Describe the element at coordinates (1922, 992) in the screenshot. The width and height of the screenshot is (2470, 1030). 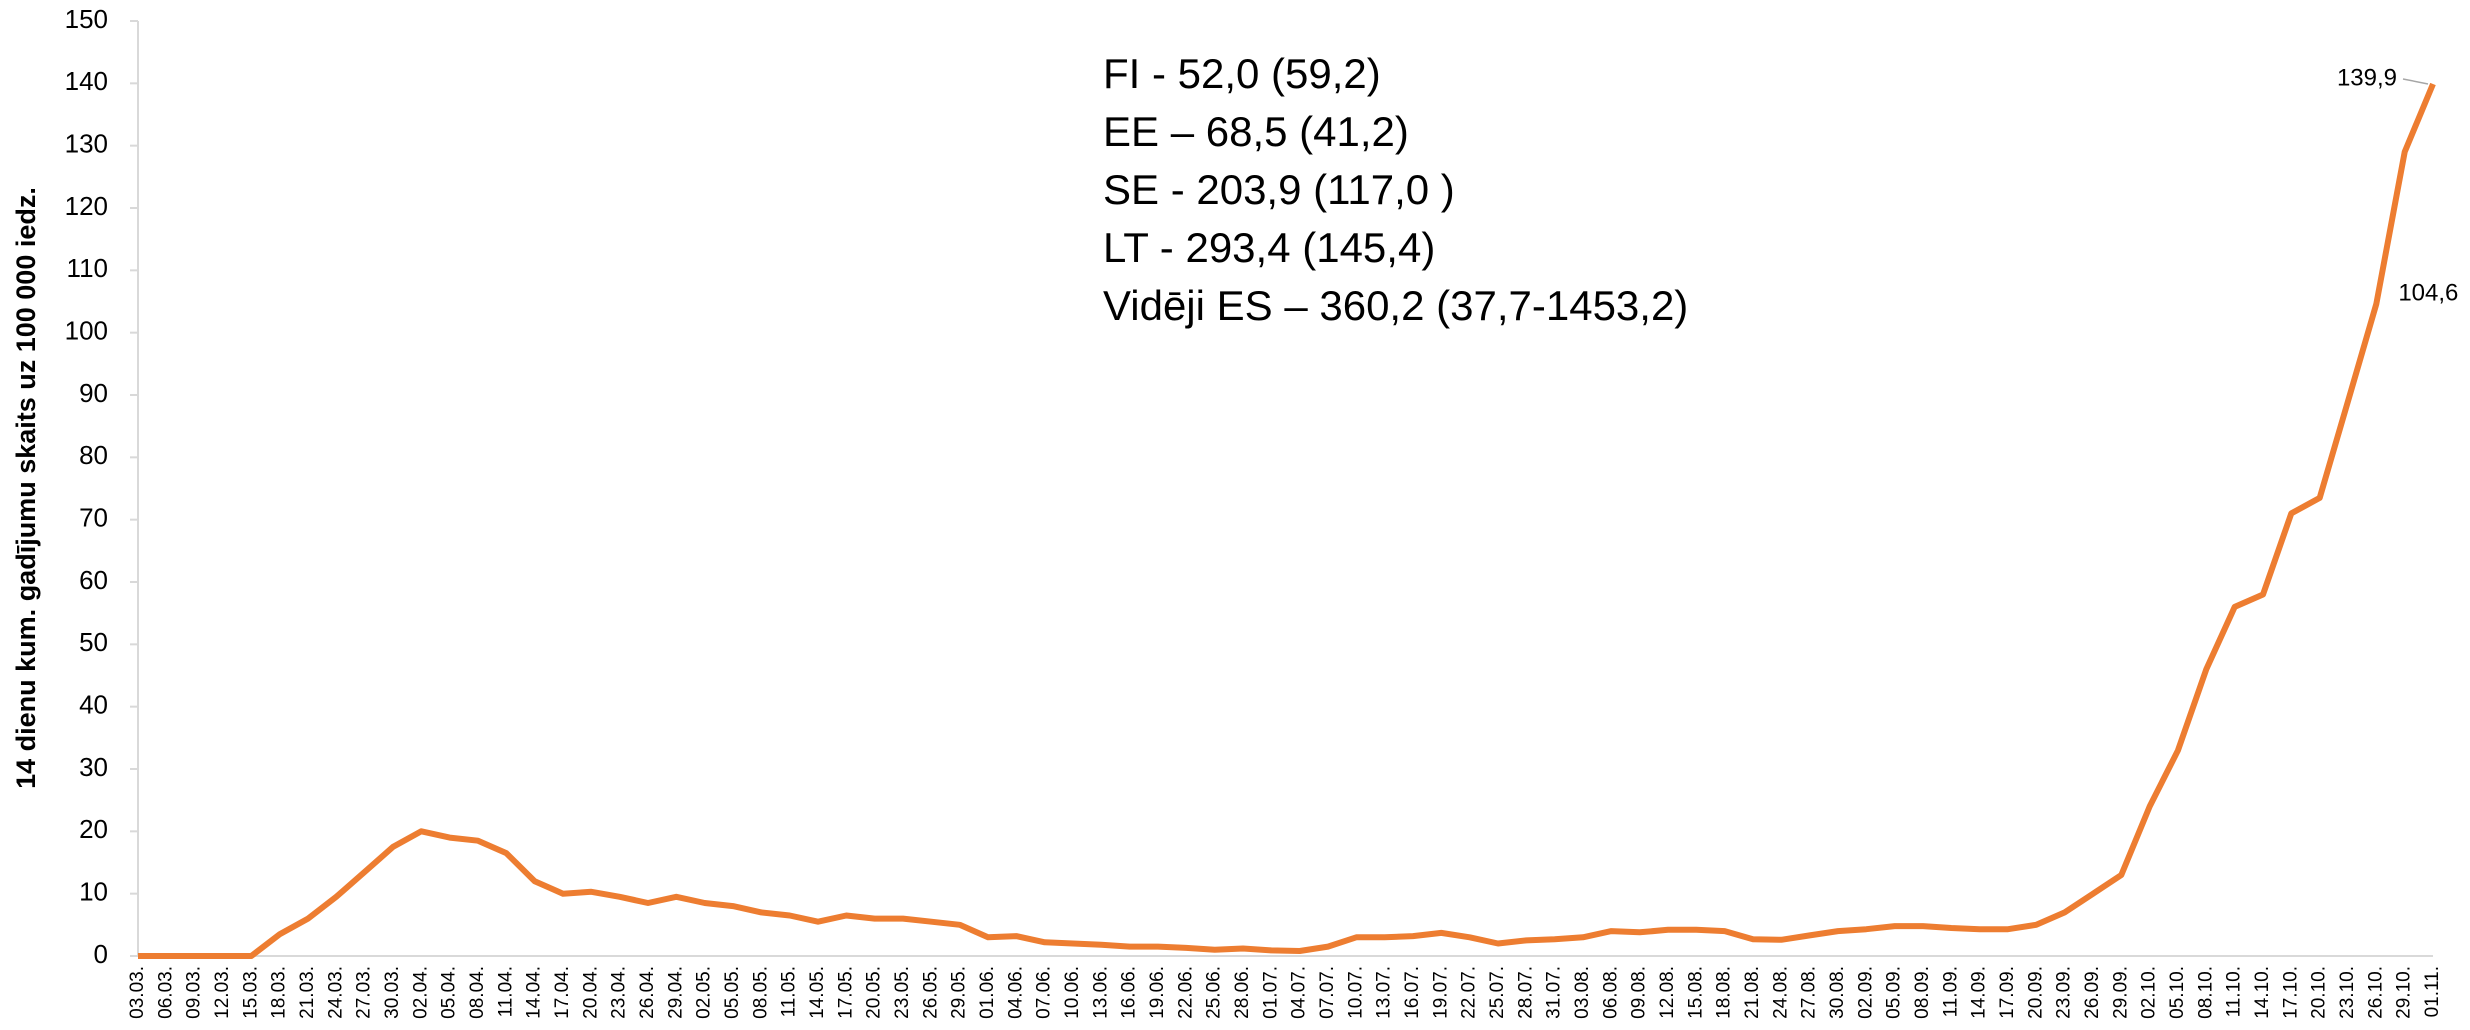
I see `x-tick-label: 08.09.` at that location.